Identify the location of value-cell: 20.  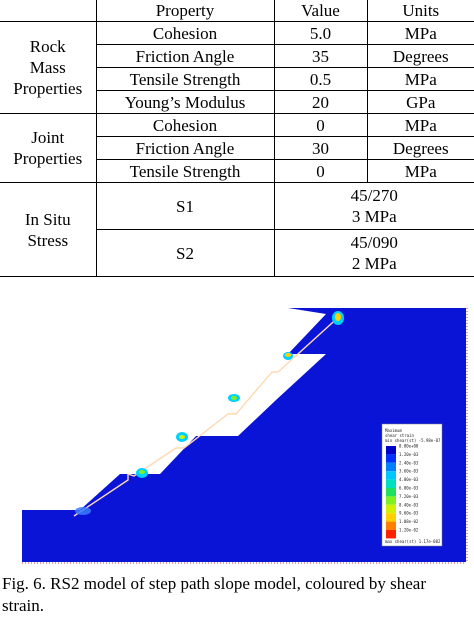
(320, 102).